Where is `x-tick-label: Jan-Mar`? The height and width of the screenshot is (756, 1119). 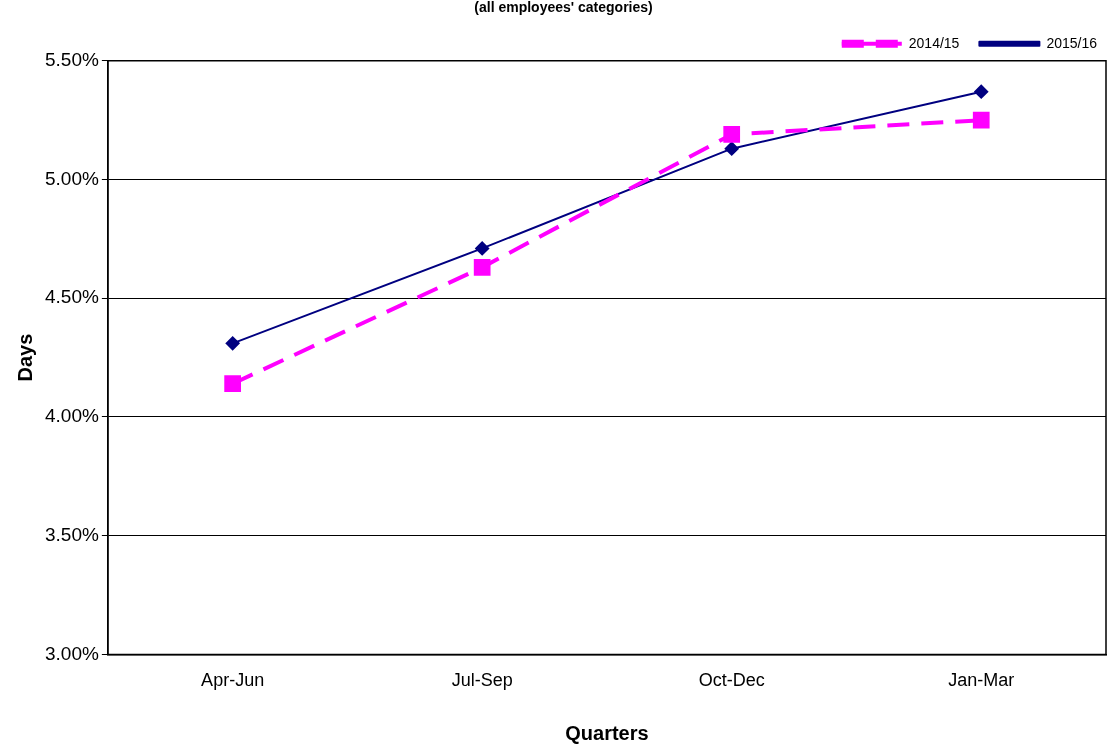 x-tick-label: Jan-Mar is located at coordinates (981, 680).